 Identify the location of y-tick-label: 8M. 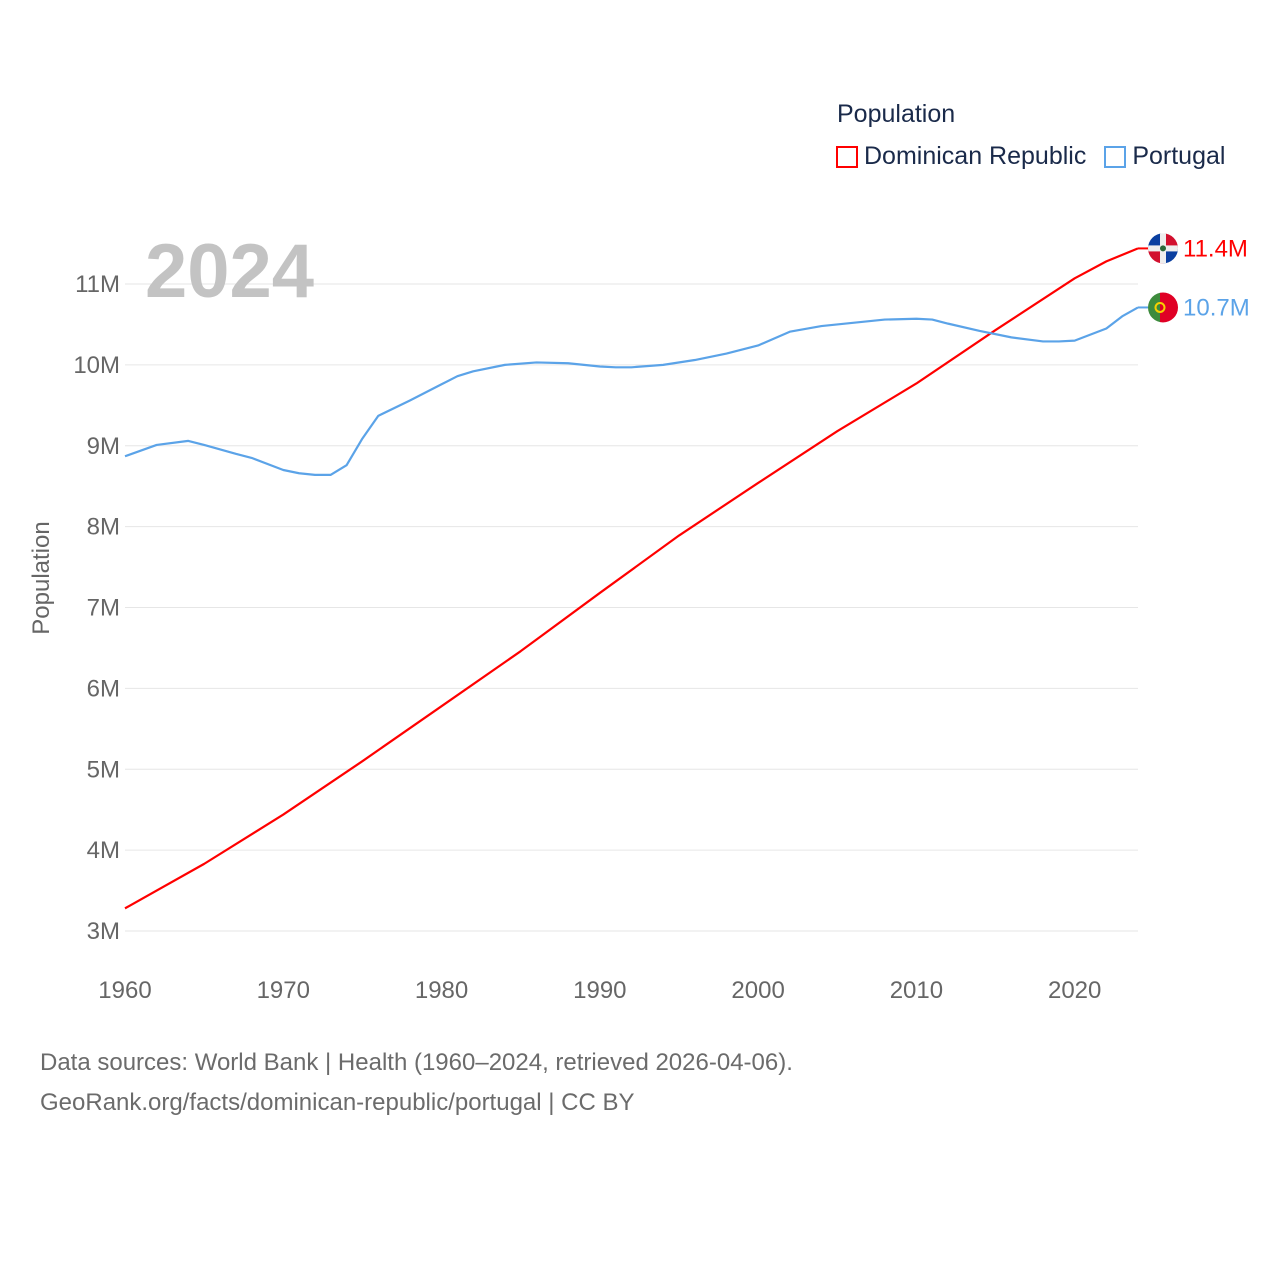
(103, 527).